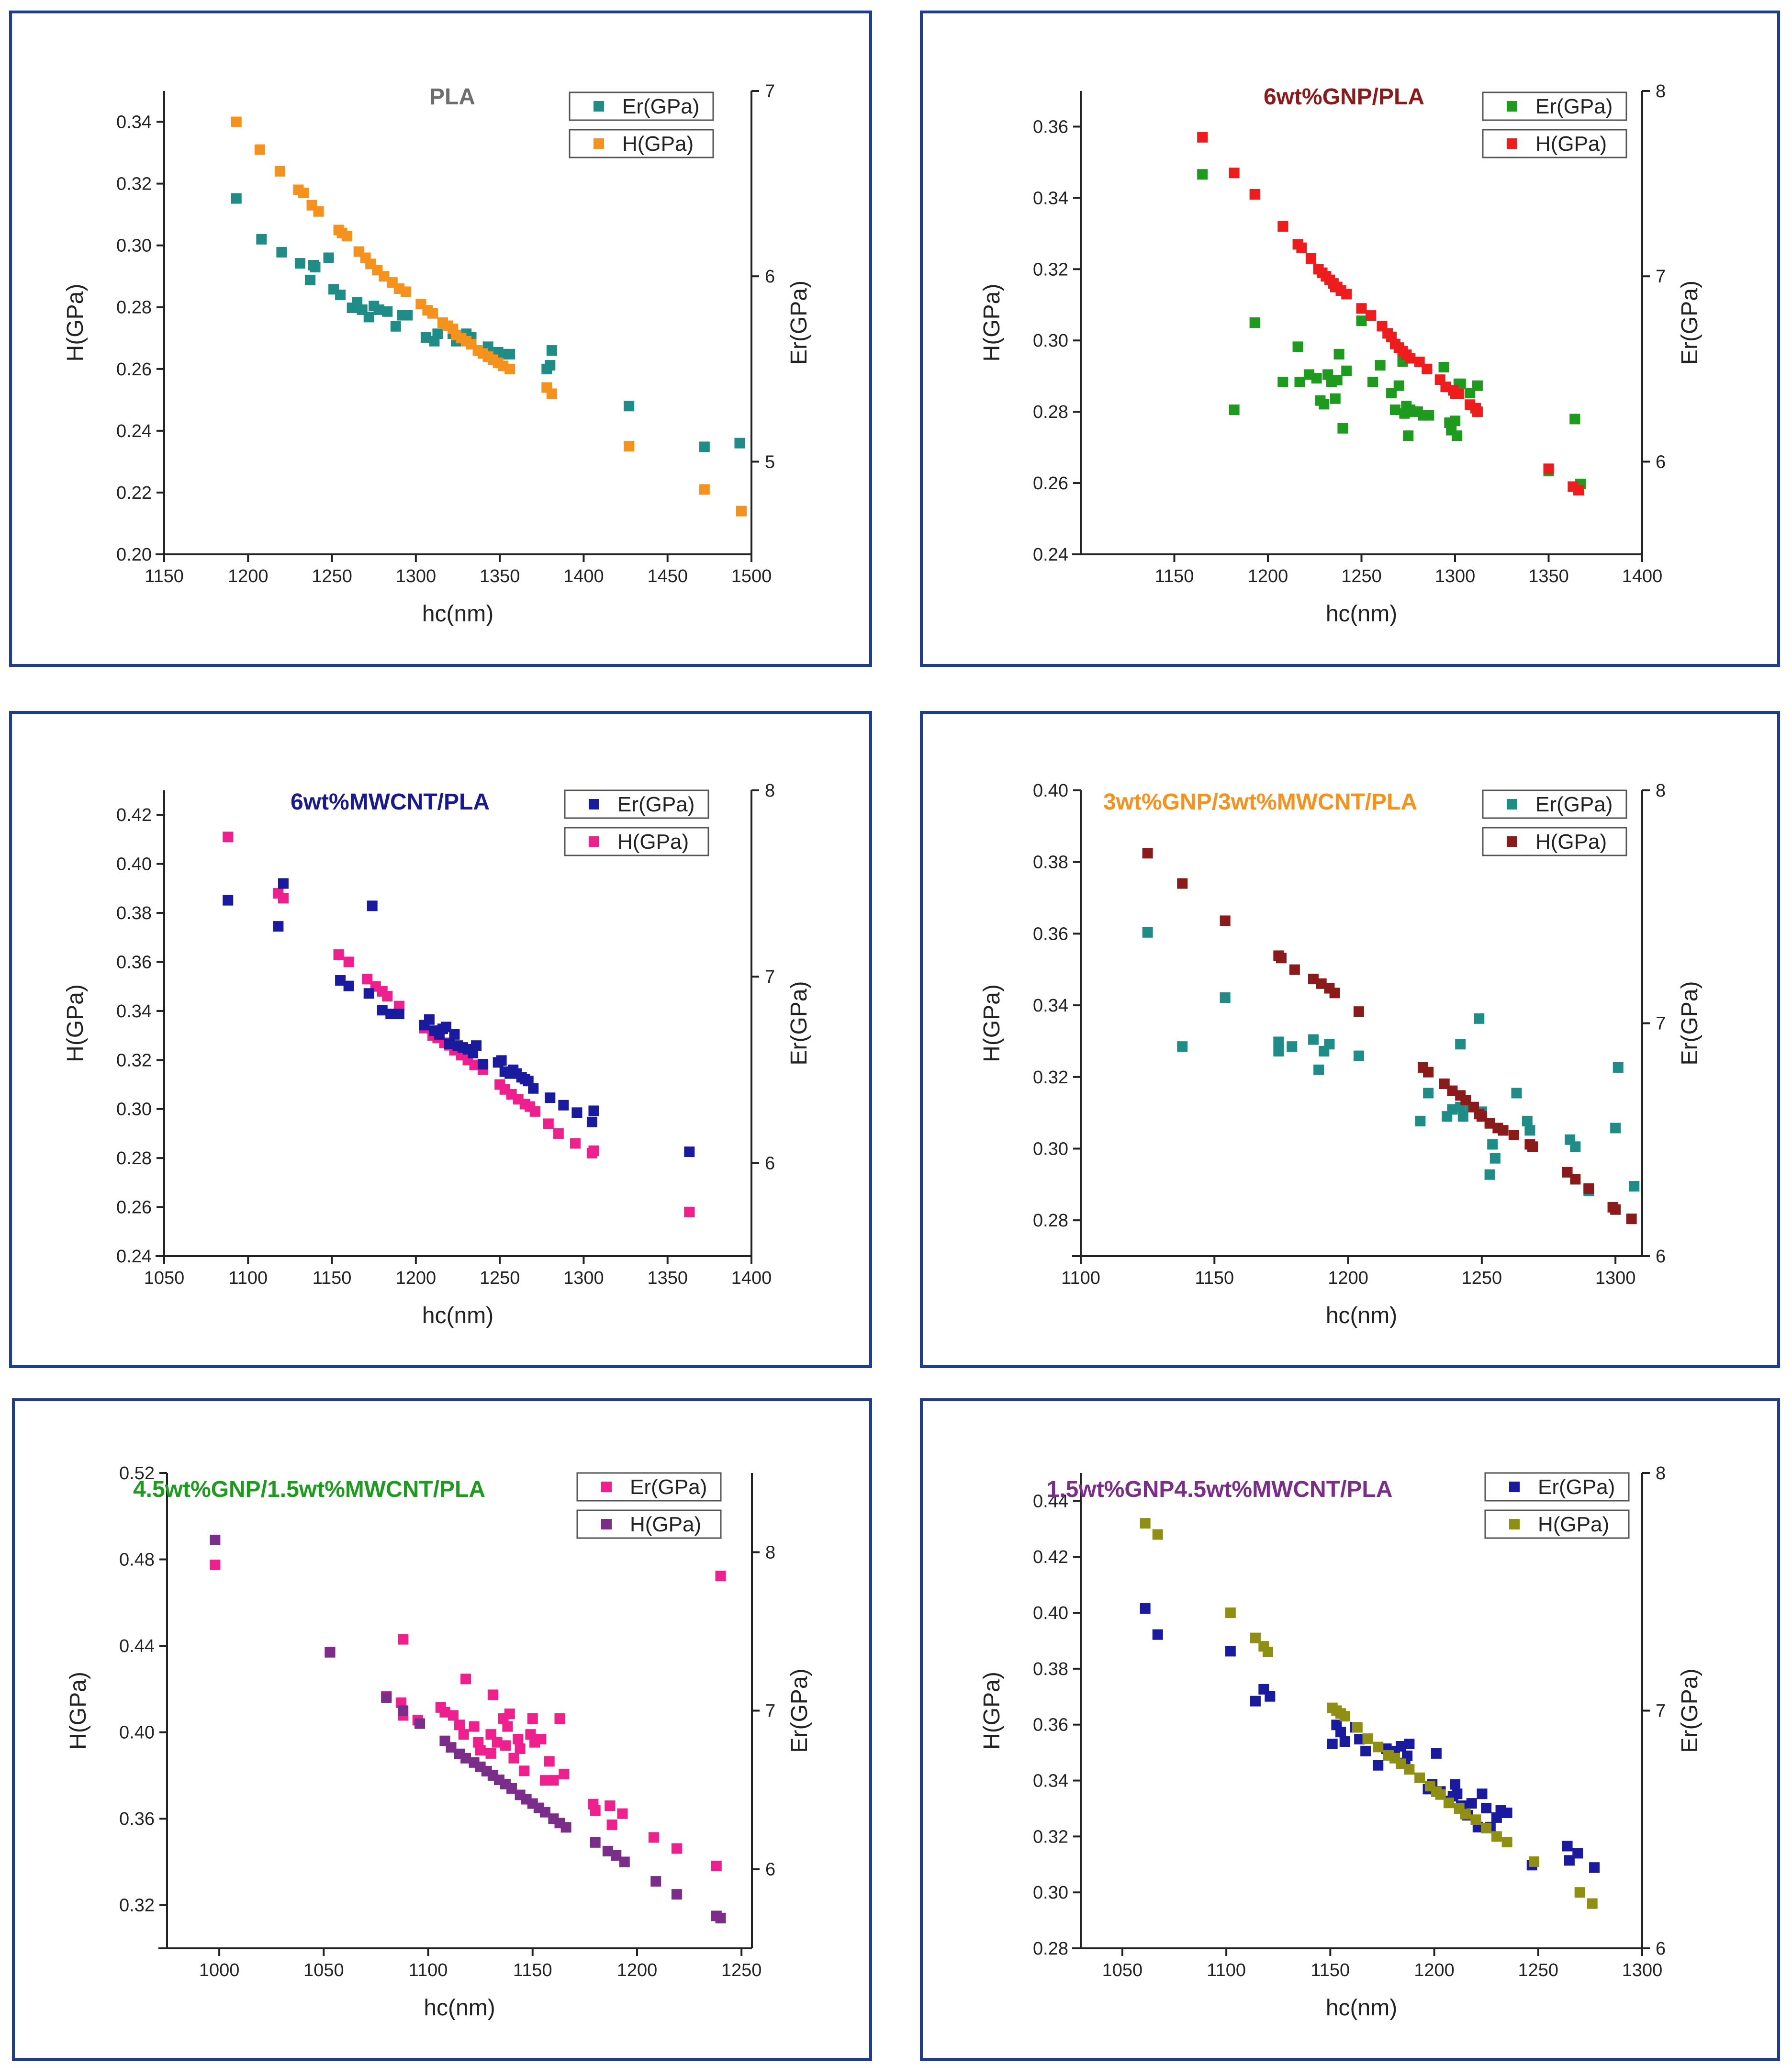 This screenshot has height=2068, width=1792. I want to click on y2-tick-label: 8, so click(1661, 1473).